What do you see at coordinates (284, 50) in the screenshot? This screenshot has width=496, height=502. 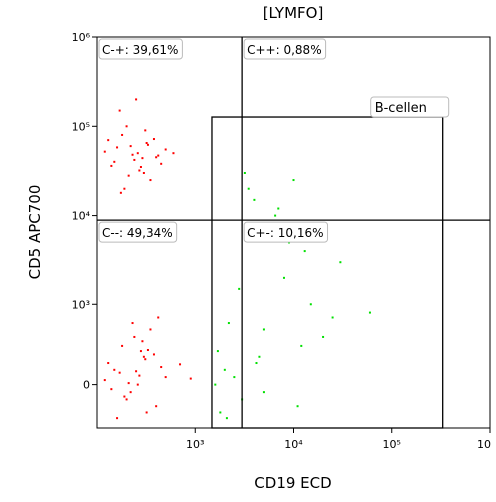 I see `quadrant-label: C++: 0,88%` at bounding box center [284, 50].